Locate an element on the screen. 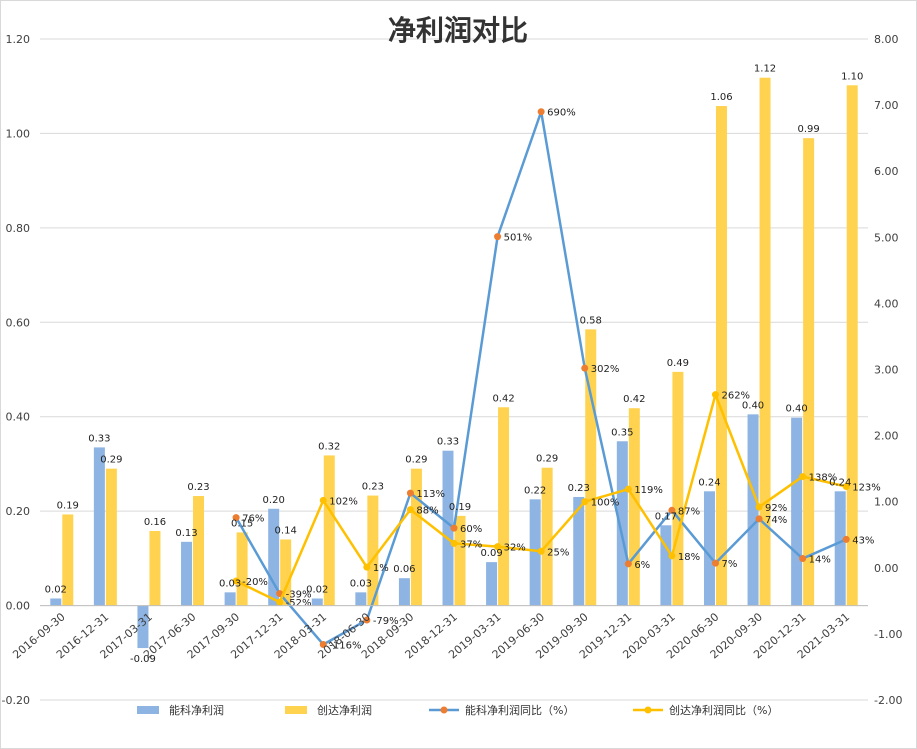 The width and height of the screenshot is (917, 749). bar-data-label: 0.15 is located at coordinates (242, 523).